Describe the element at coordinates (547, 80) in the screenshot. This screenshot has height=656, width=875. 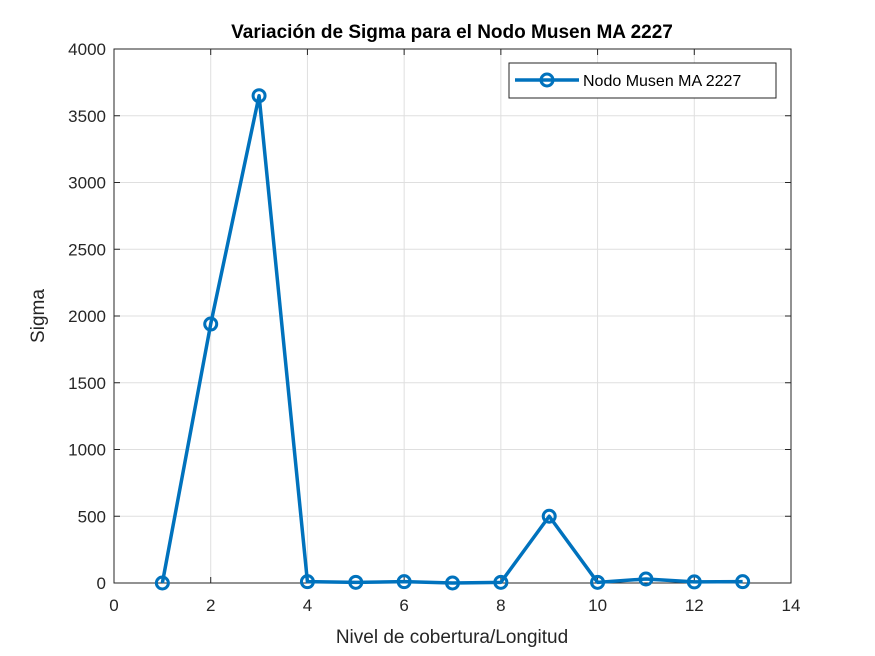
I see `legend-marker-sample` at that location.